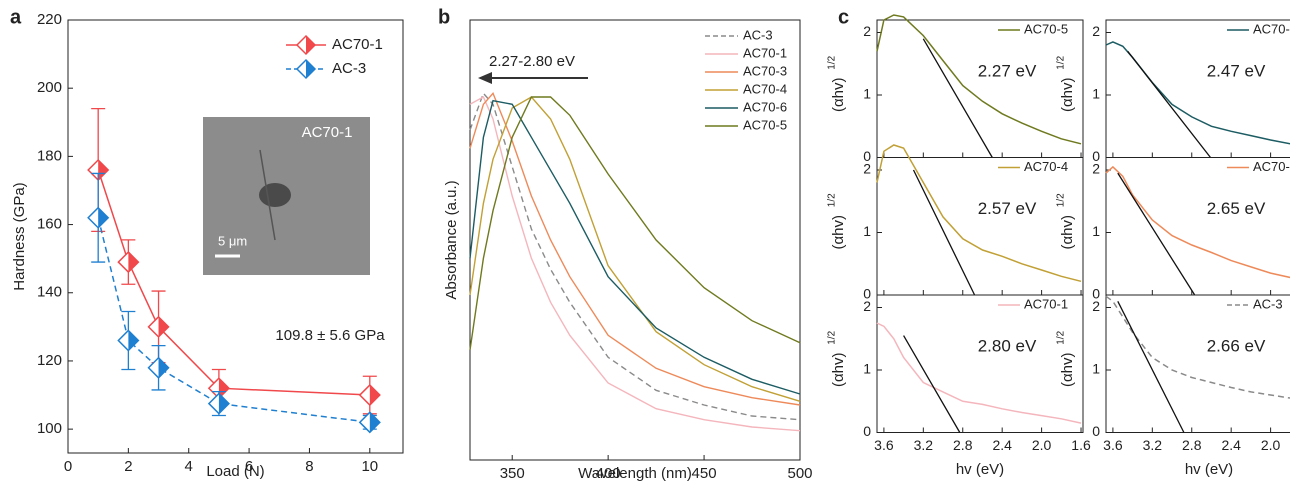  What do you see at coordinates (1007, 345) in the screenshot?
I see `band-gap: 2.80 eV` at bounding box center [1007, 345].